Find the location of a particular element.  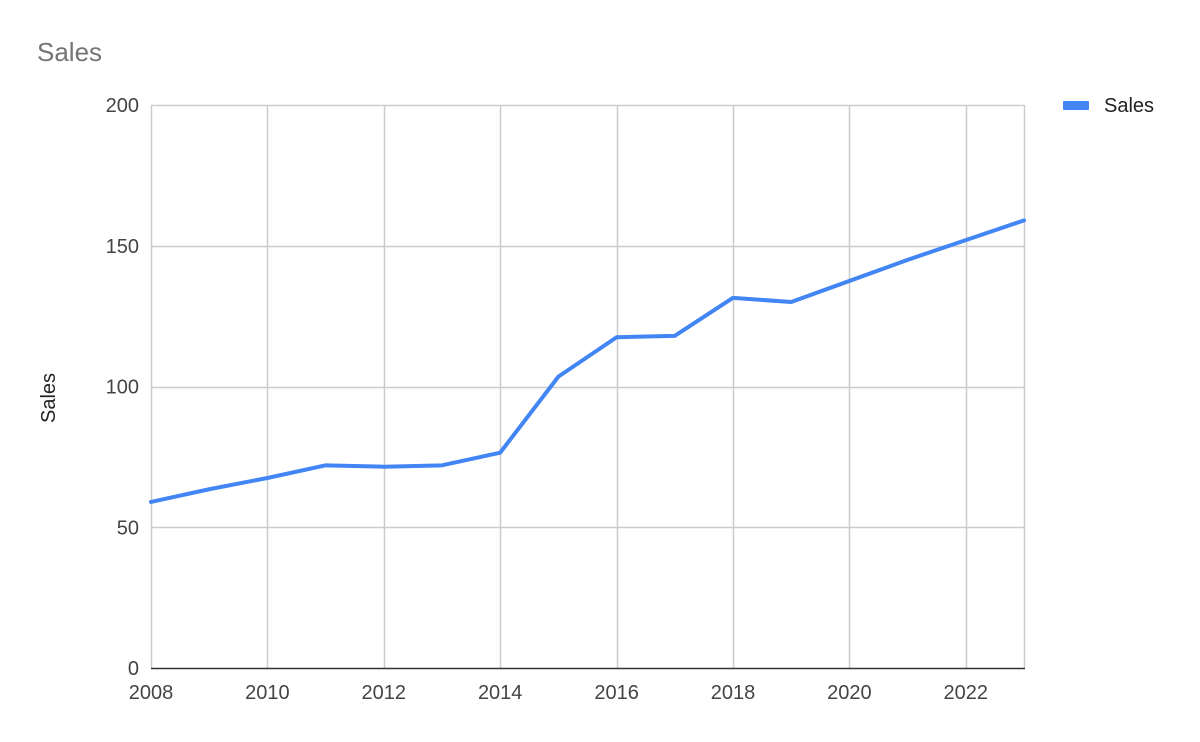

y-tick-label: 200 is located at coordinates (122, 106).